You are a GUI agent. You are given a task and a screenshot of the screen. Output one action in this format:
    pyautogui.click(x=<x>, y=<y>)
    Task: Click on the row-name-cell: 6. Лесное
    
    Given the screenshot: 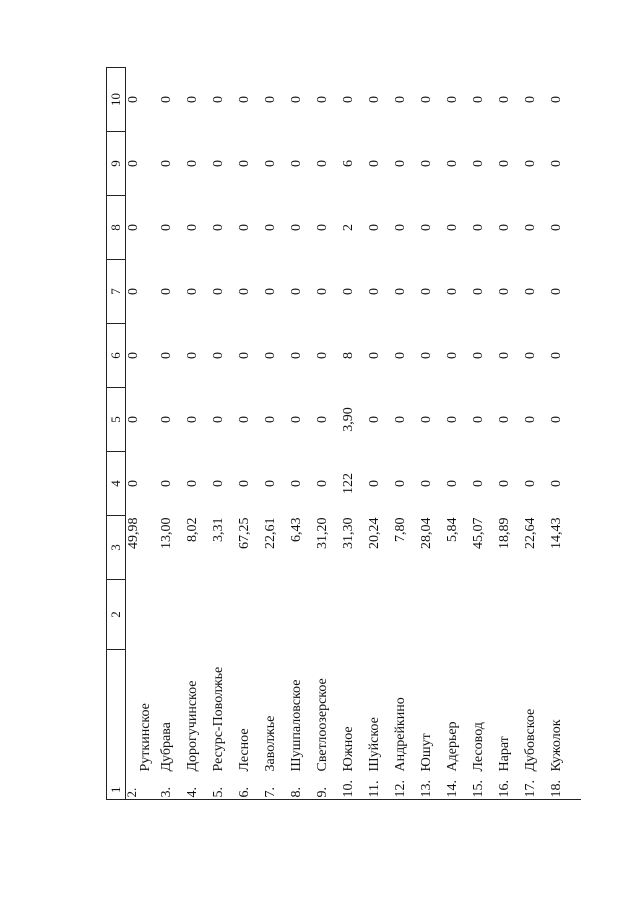 What is the action you would take?
    pyautogui.click(x=245, y=725)
    